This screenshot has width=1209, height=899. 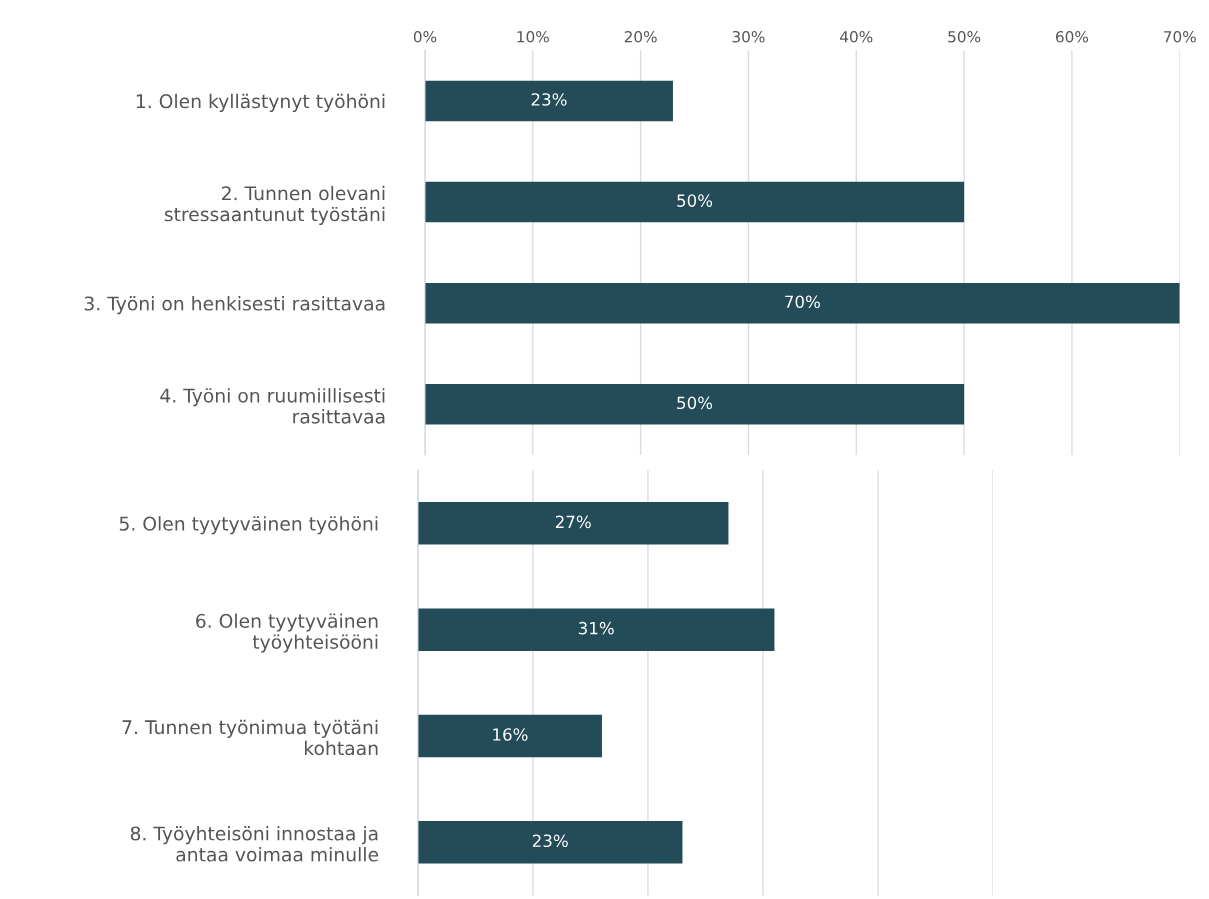 I want to click on data-label: 31%, so click(x=596, y=628).